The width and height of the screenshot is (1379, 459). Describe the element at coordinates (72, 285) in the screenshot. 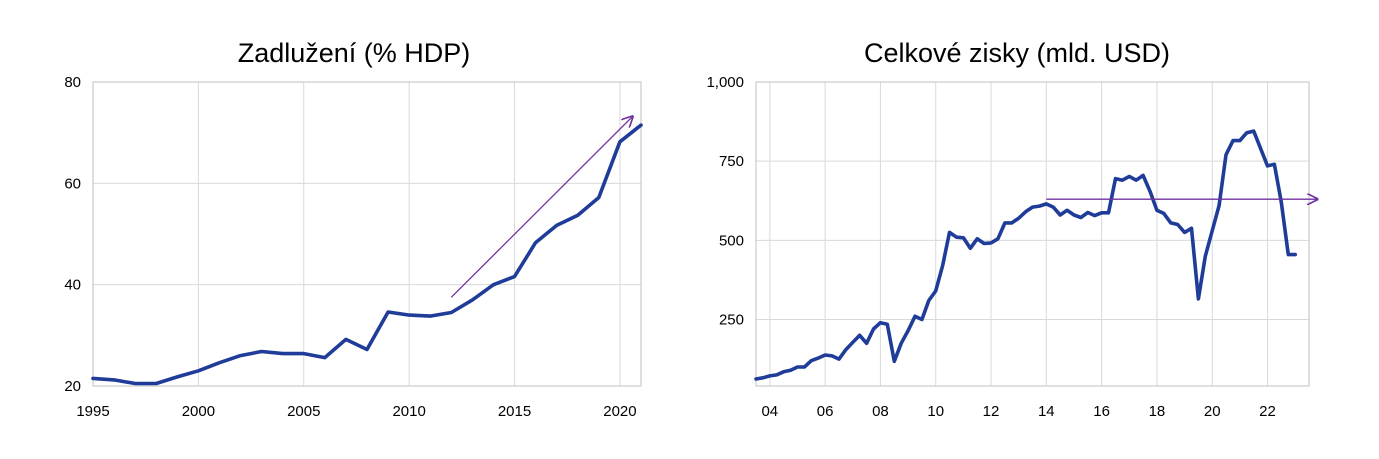

I see `y-tick-label: 40` at that location.